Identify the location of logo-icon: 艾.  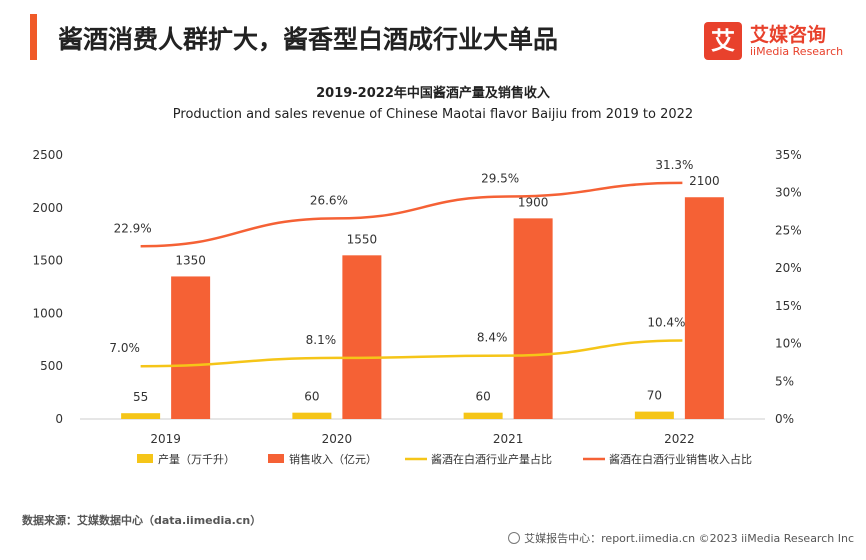
(723, 41).